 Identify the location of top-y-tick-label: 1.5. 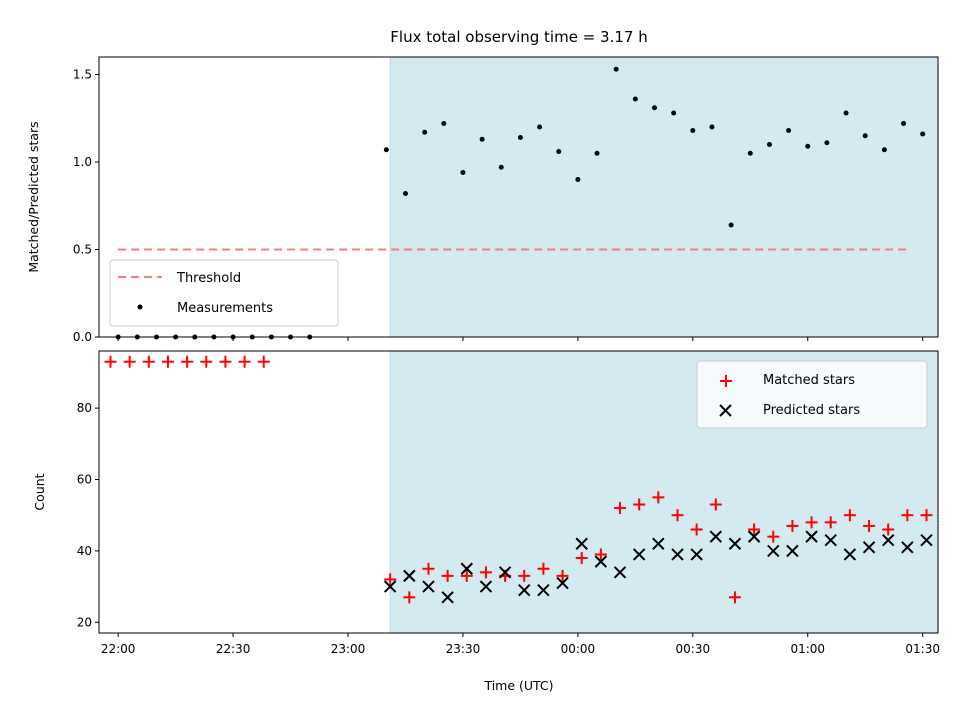
(82, 75).